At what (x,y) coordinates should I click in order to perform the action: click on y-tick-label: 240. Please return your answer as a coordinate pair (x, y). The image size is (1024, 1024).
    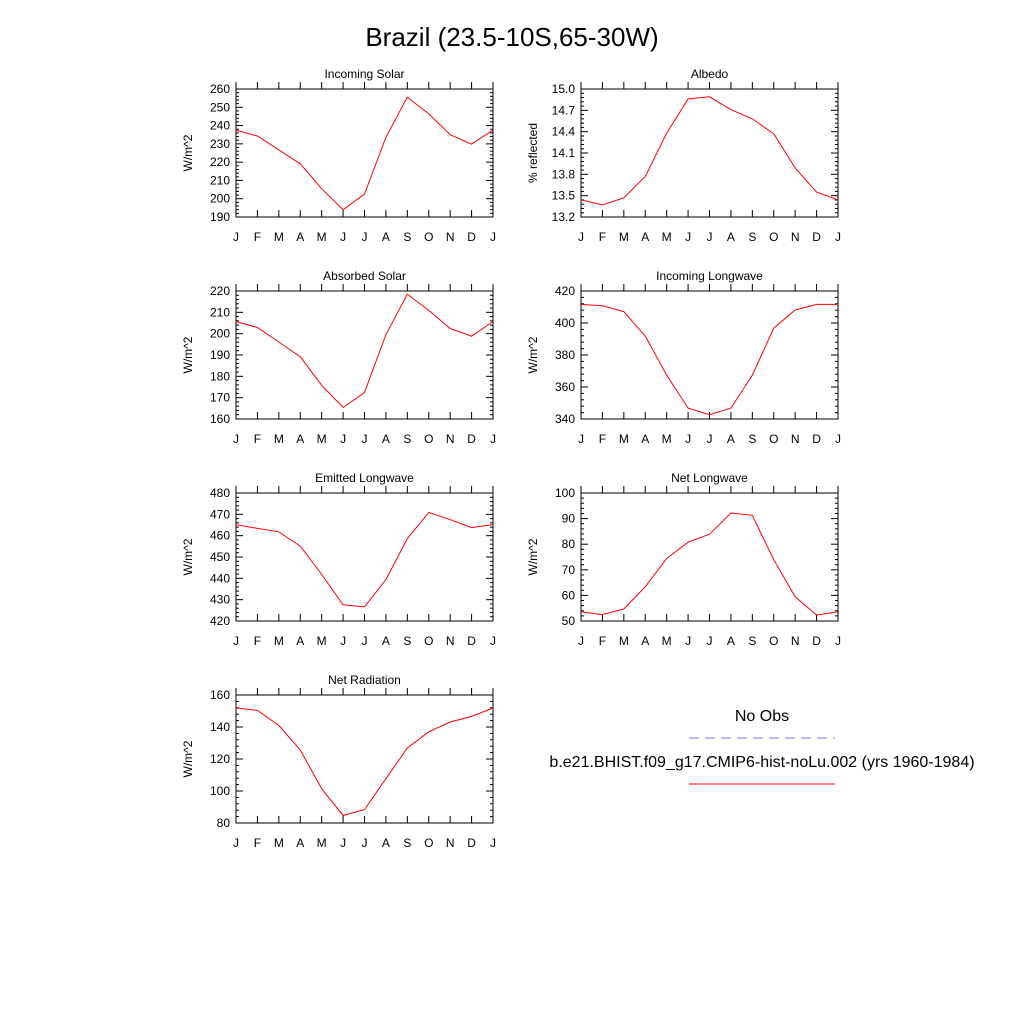
    Looking at the image, I should click on (220, 126).